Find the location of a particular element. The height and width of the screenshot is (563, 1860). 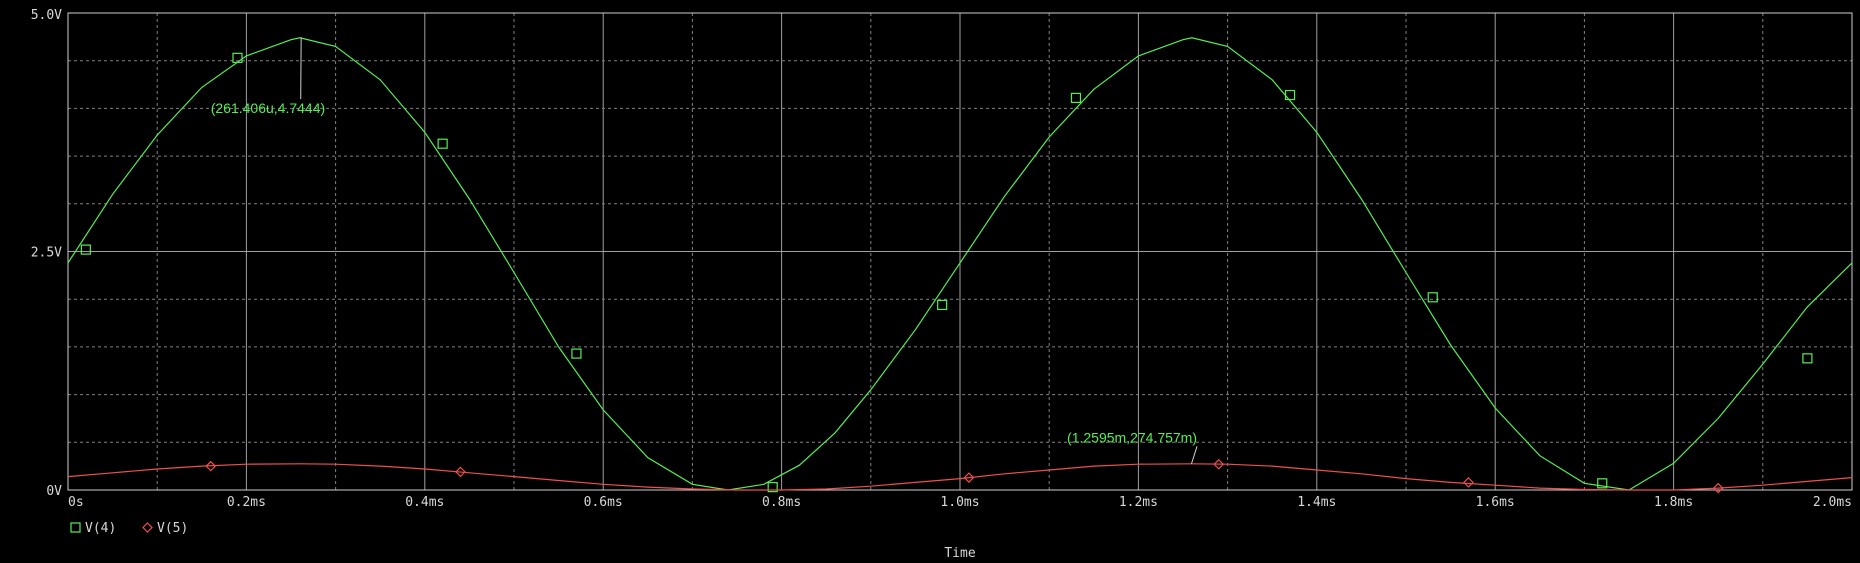

x-tick-label: 0.8ms is located at coordinates (781, 502).